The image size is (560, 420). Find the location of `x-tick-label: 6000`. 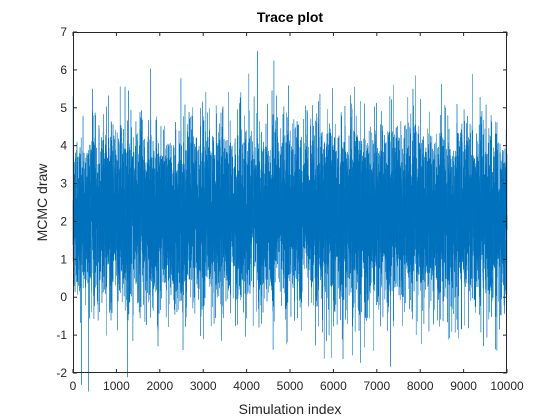

x-tick-label: 6000 is located at coordinates (333, 386).